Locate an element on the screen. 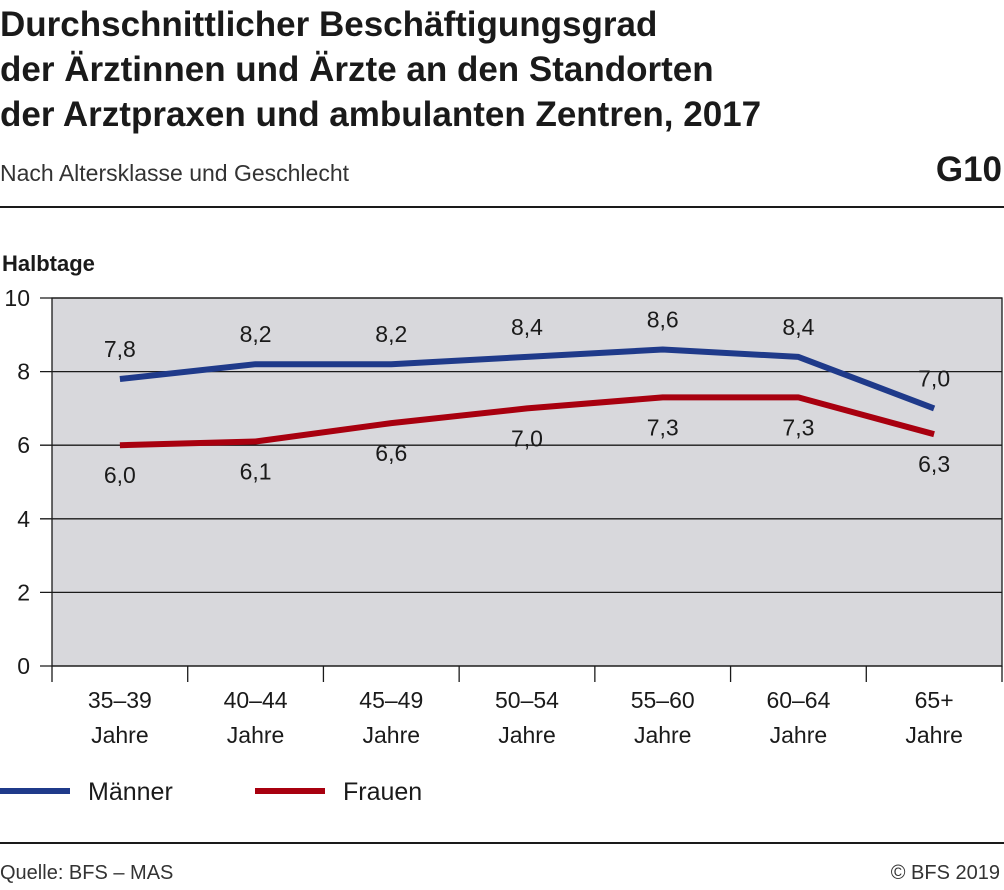 The image size is (1004, 890). legend-label-maenner: Männer is located at coordinates (130, 792).